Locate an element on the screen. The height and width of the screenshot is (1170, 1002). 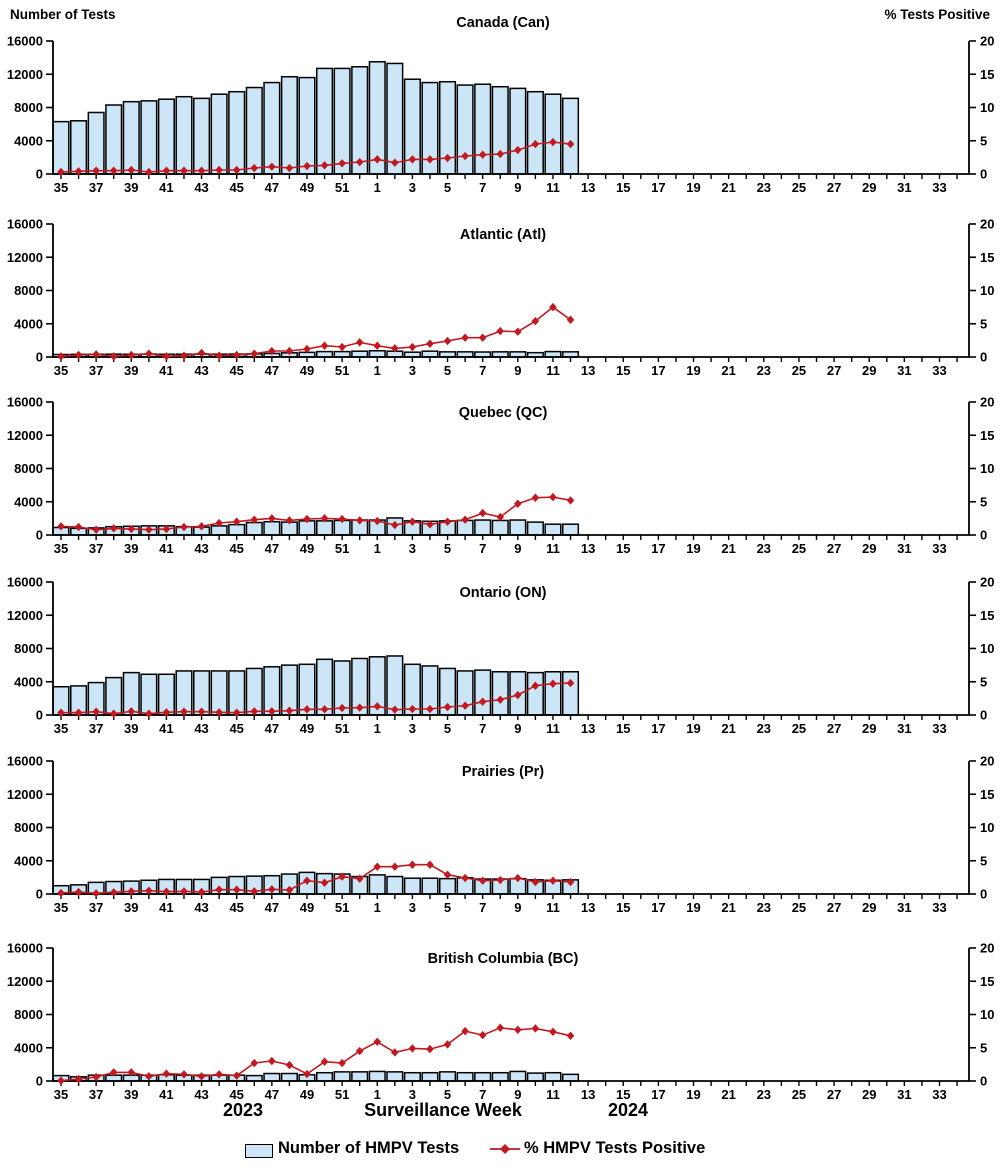
svg-text: 51 is located at coordinates (342, 1094).